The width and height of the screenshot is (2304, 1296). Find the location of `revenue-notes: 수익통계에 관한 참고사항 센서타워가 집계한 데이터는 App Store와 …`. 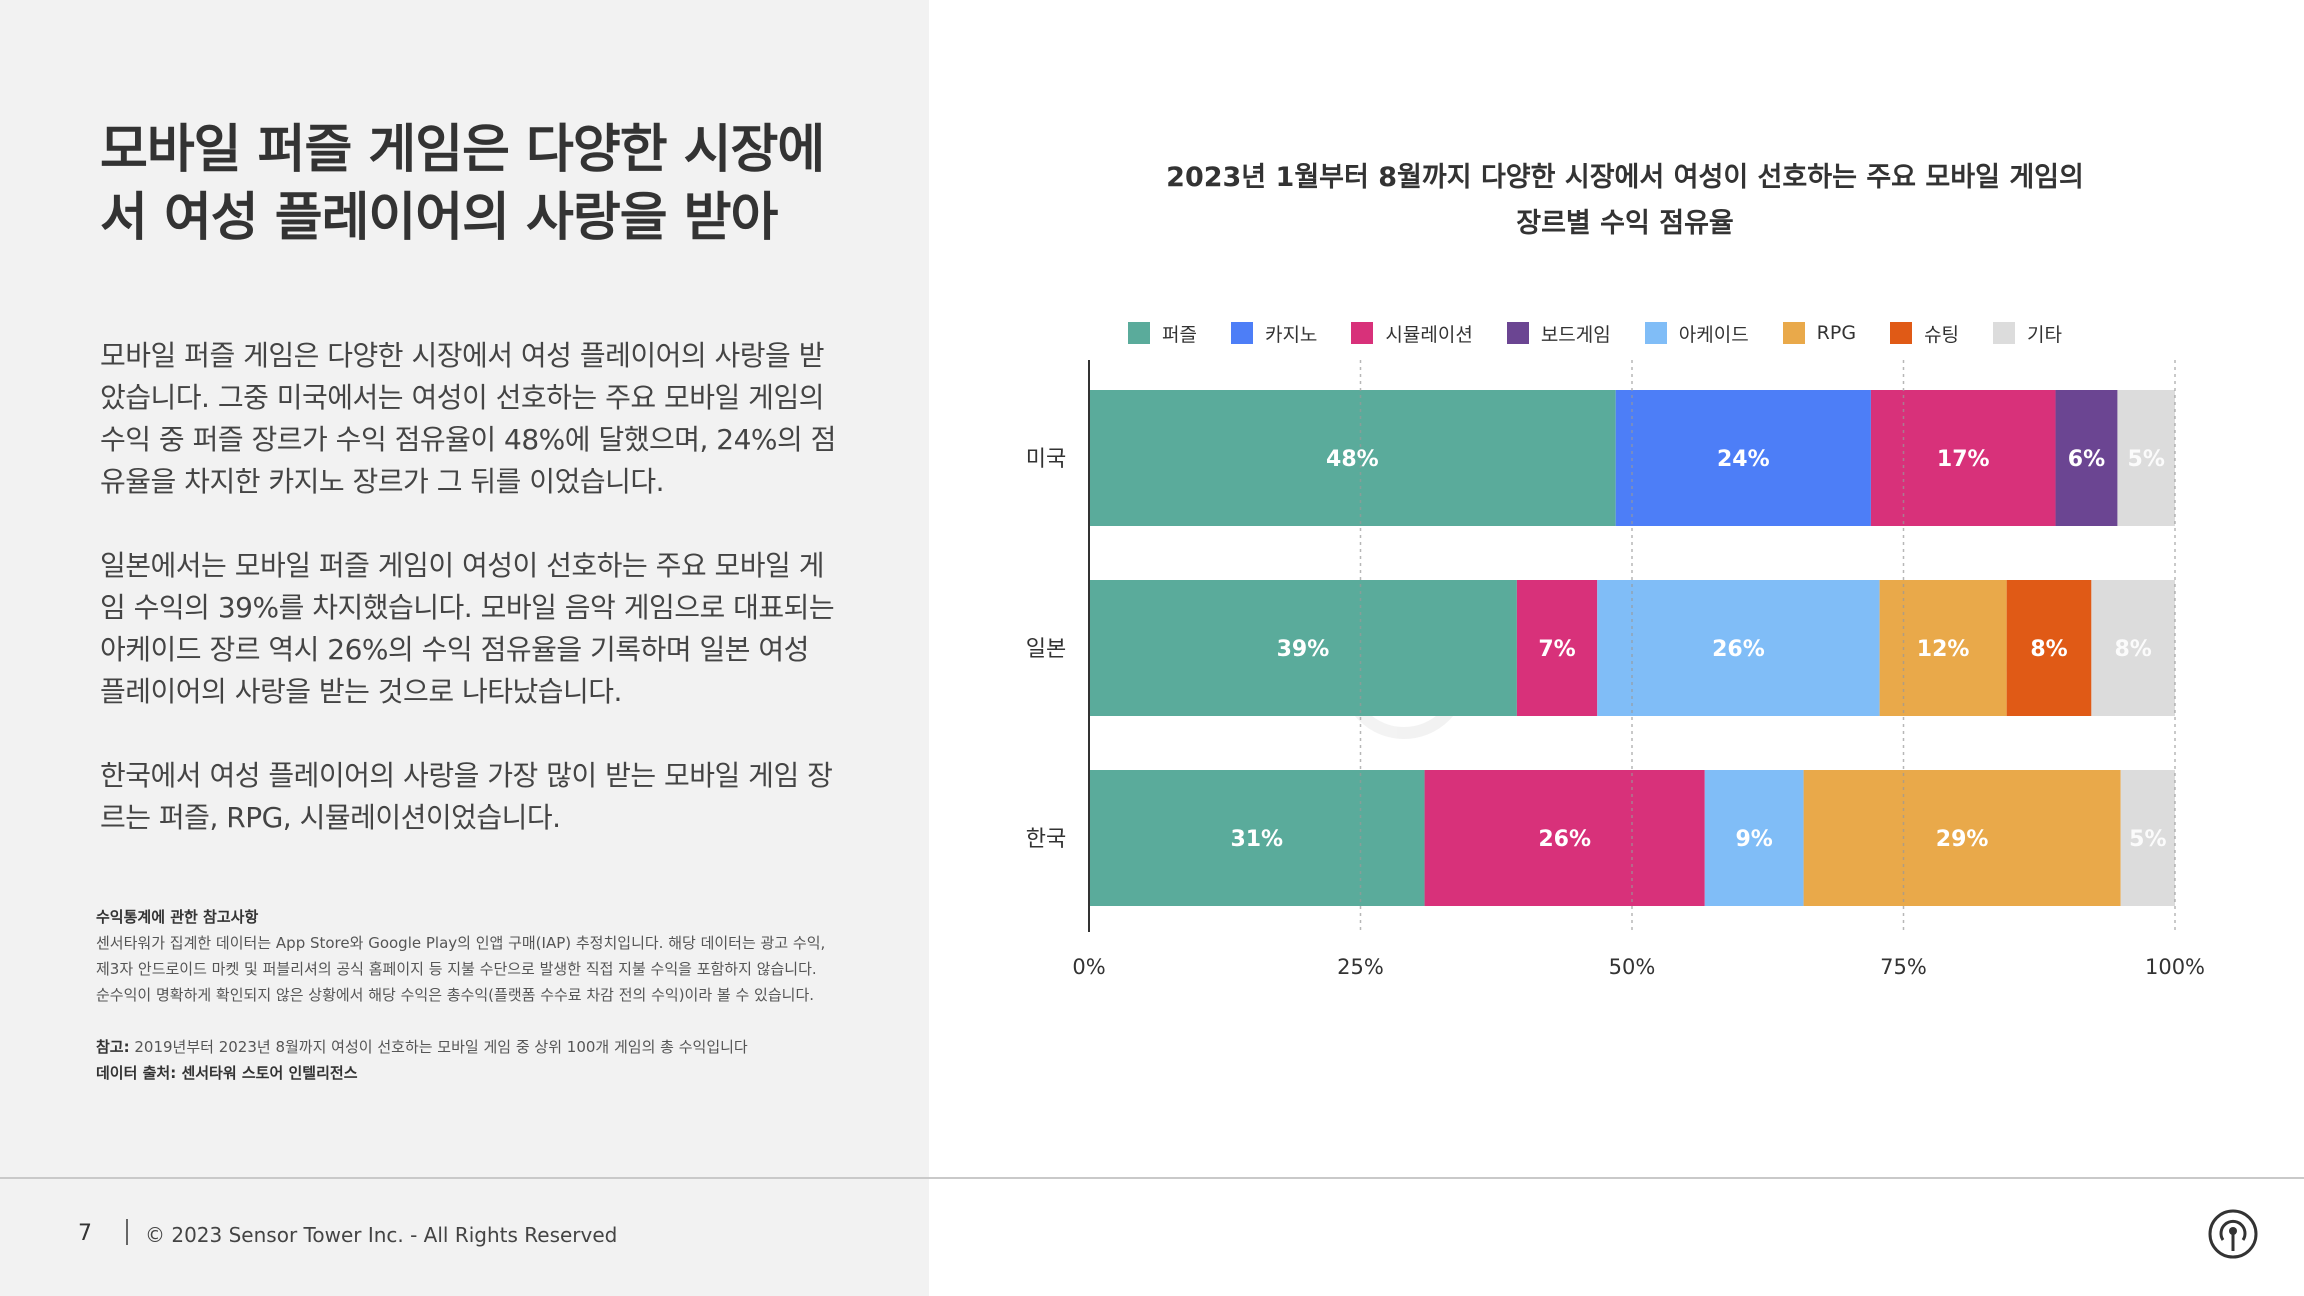

revenue-notes: 수익통계에 관한 참고사항 센서타워가 집계한 데이터는 App Store와 … is located at coordinates (463, 995).